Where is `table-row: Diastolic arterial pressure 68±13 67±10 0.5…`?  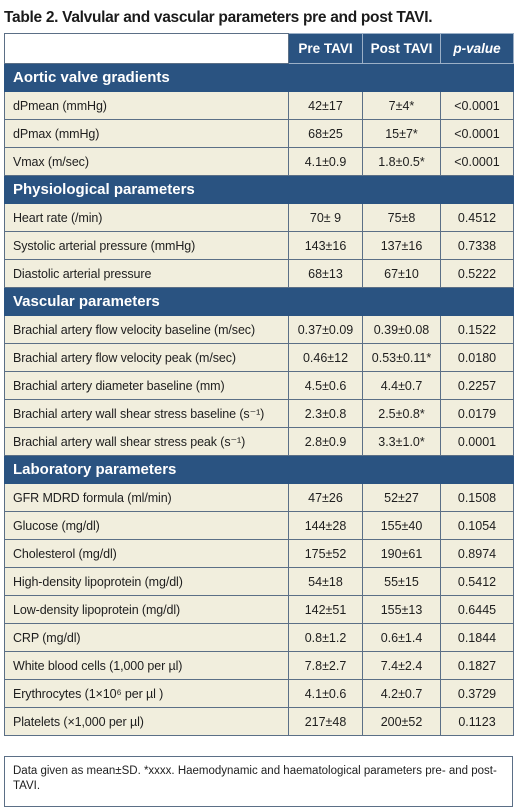
table-row: Diastolic arterial pressure 68±13 67±10 0.5… is located at coordinates (259, 273).